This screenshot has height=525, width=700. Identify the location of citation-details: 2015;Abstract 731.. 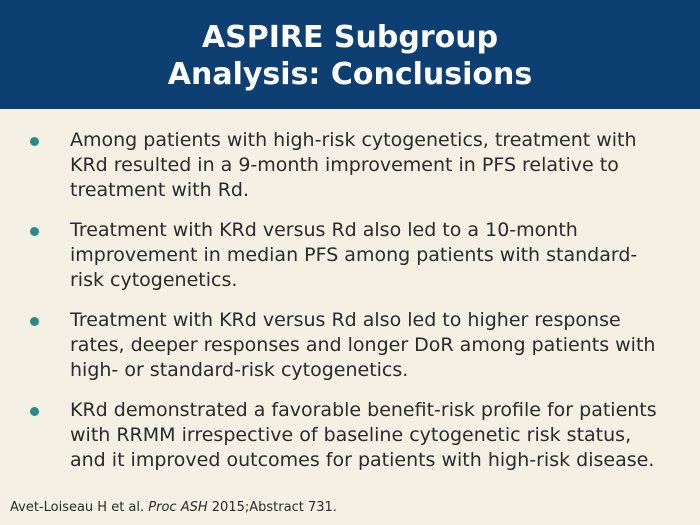
(274, 507).